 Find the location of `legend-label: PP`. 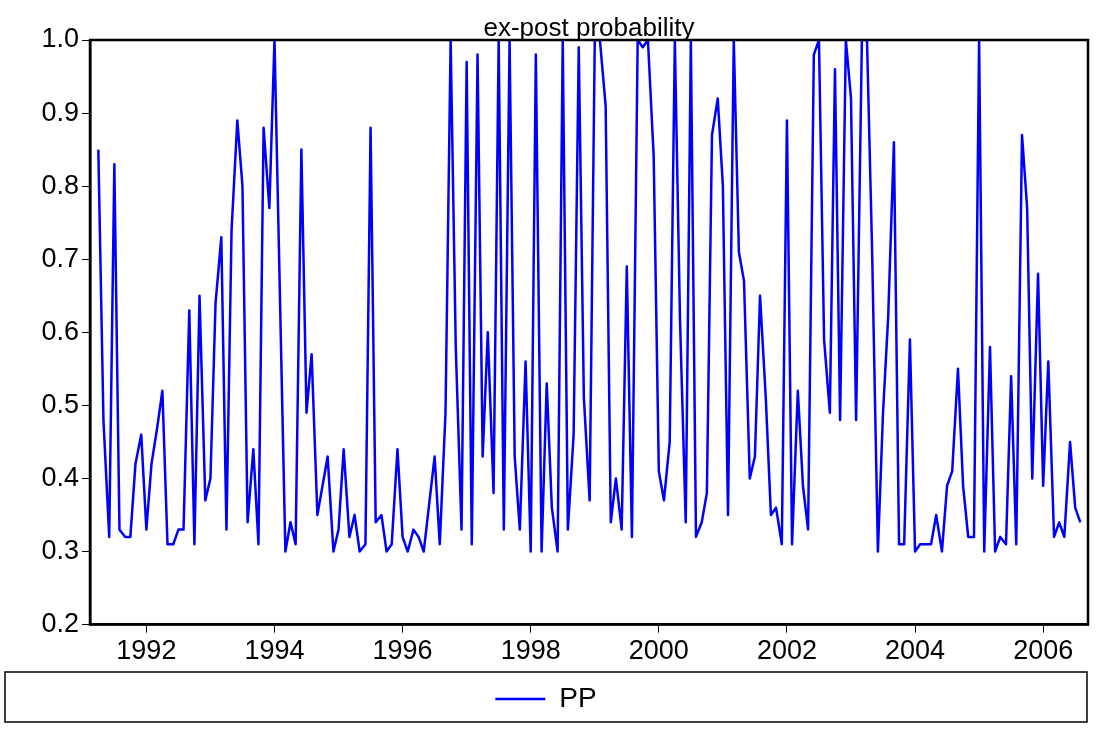

legend-label: PP is located at coordinates (578, 697).